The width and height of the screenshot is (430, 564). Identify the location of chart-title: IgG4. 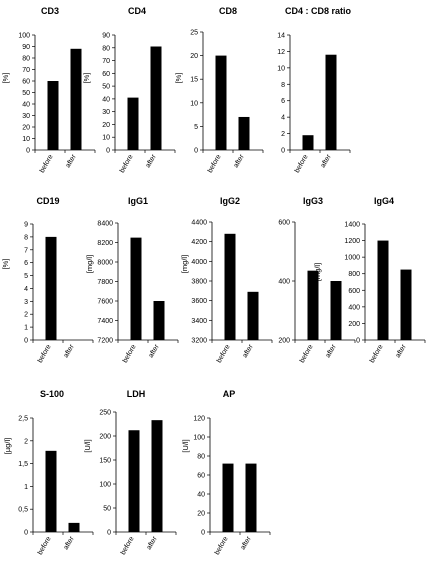
(384, 201).